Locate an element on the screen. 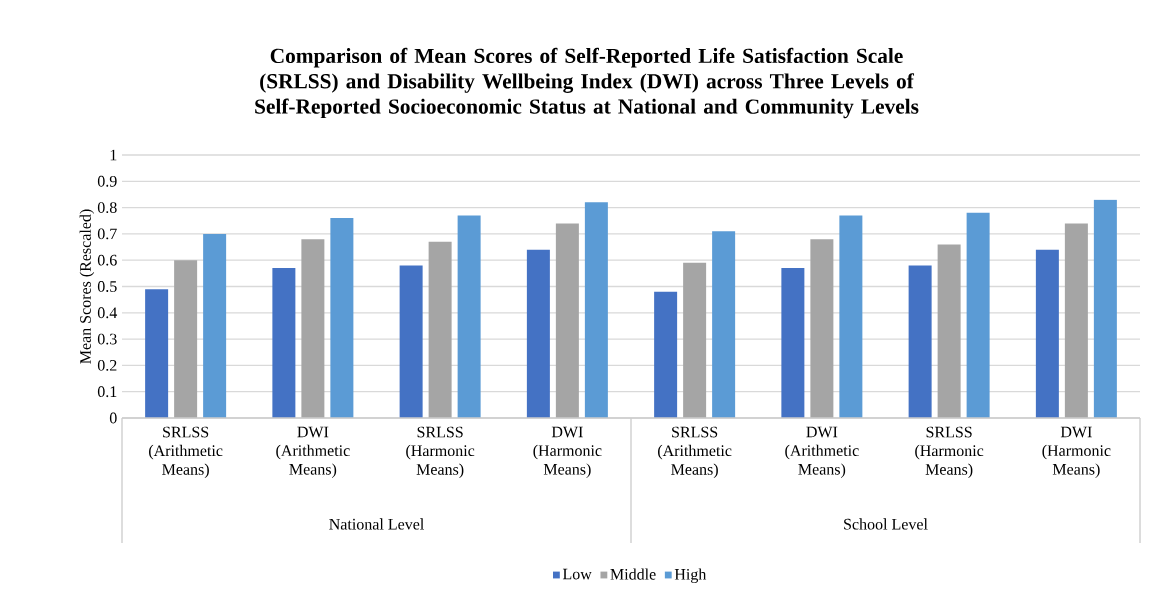 The image size is (1153, 607). y-tick-label: 0 is located at coordinates (113, 418).